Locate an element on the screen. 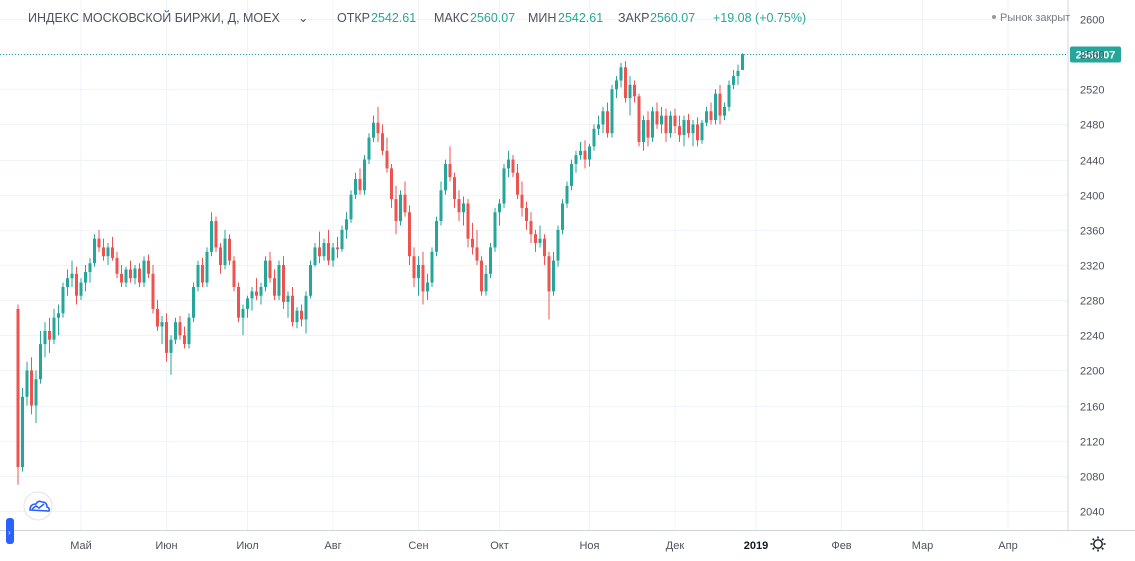  symbol-title: ИНДЕКС МОСКОВСКОЙ БИРЖИ, Д, MOEX is located at coordinates (154, 17).